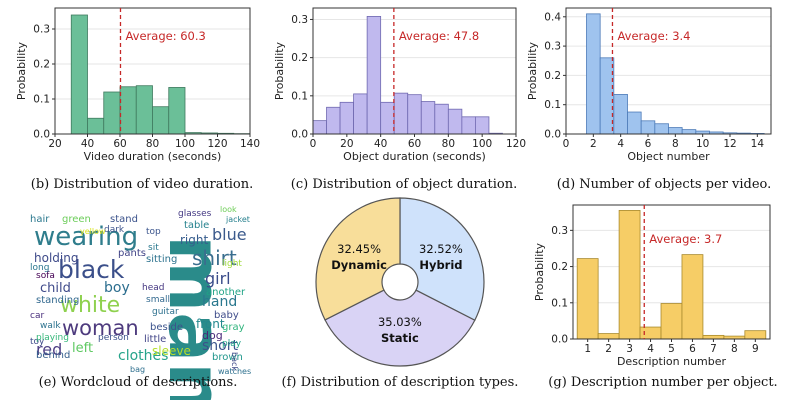 The image size is (800, 404). Describe the element at coordinates (400, 322) in the screenshot. I see `pie-percent-label: 35.03%` at that location.